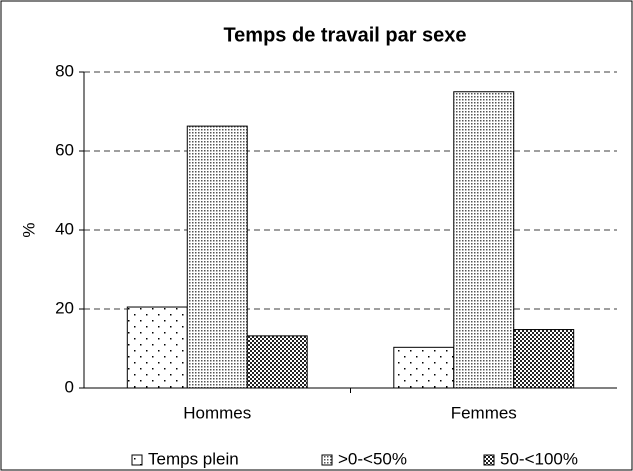  What do you see at coordinates (193, 458) in the screenshot?
I see `legend-label: Temps plein` at bounding box center [193, 458].